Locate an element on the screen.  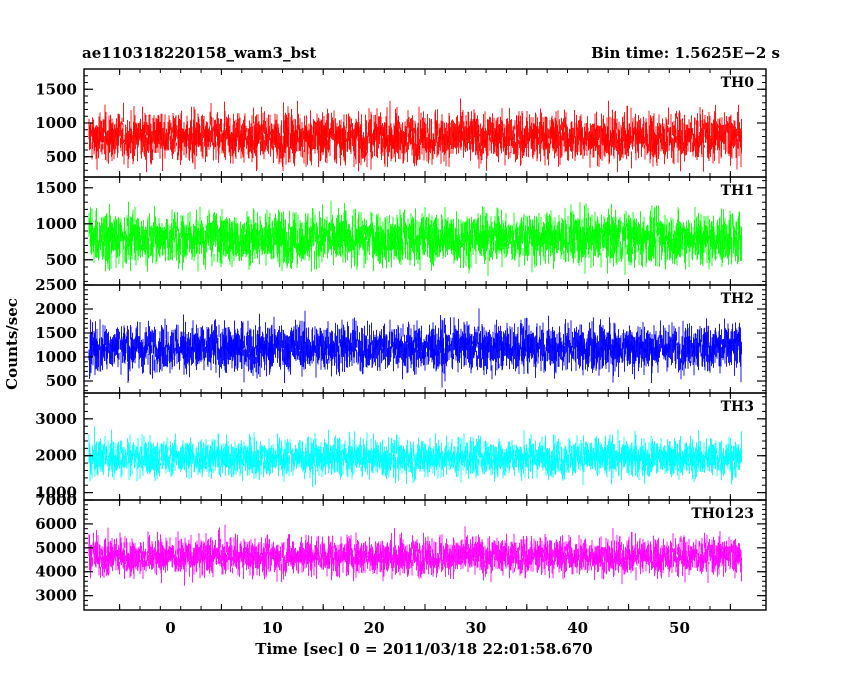
x-axis-label: Time [sec] 0 = 2011/03/18 22:01:58.670 is located at coordinates (423, 649).